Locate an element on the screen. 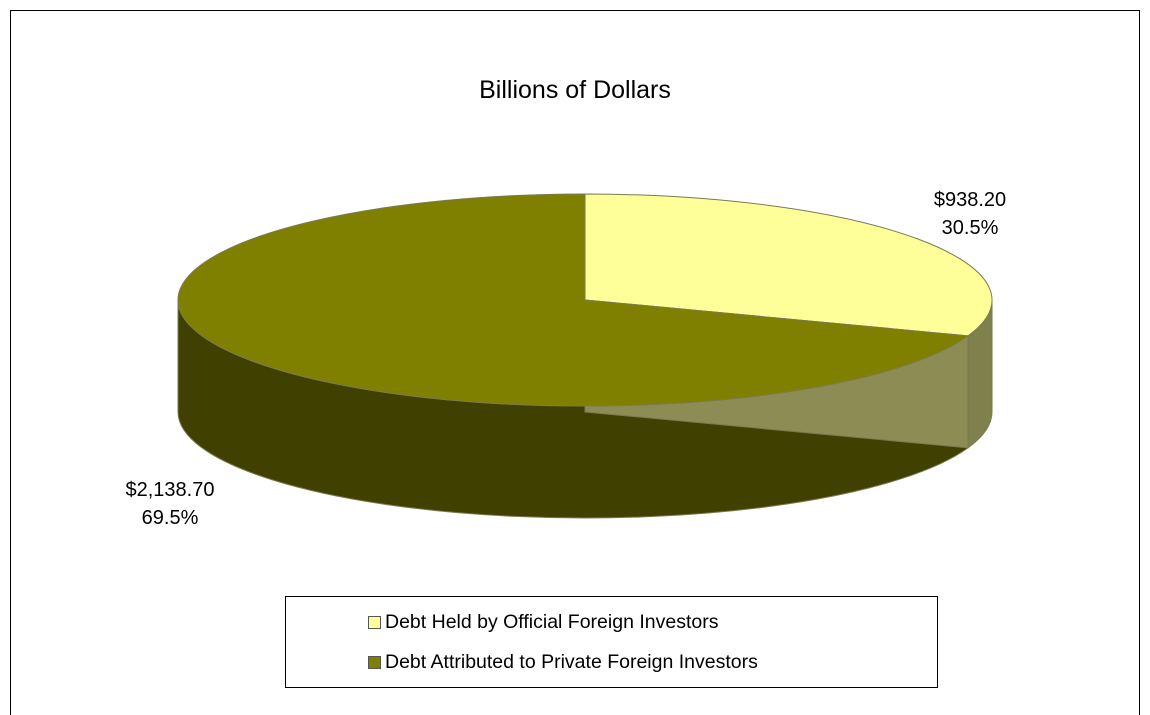 The image size is (1150, 715). legend-swatch-official is located at coordinates (374, 622).